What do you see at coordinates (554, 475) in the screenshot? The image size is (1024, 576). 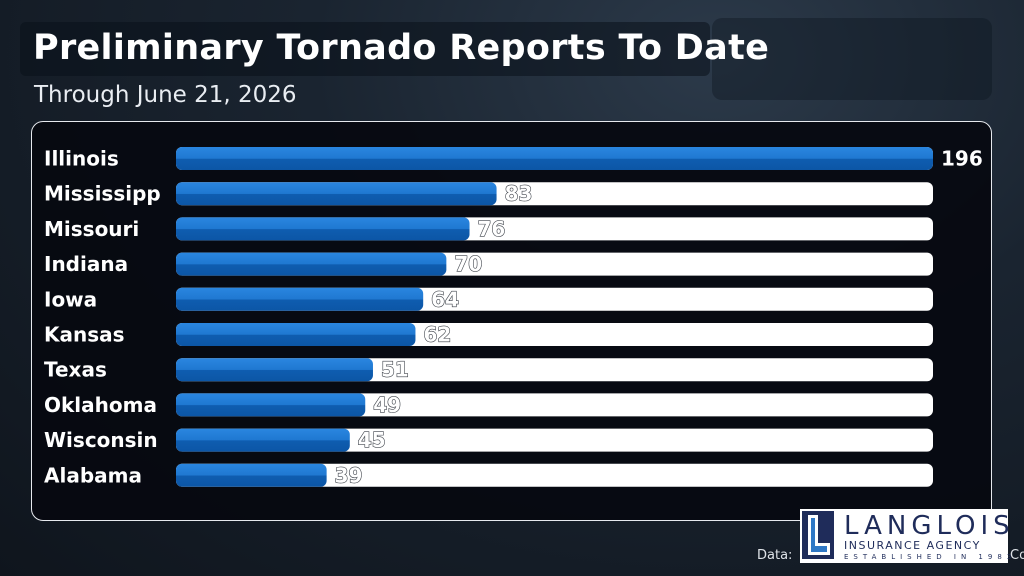 I see `bar-track-alabama` at bounding box center [554, 475].